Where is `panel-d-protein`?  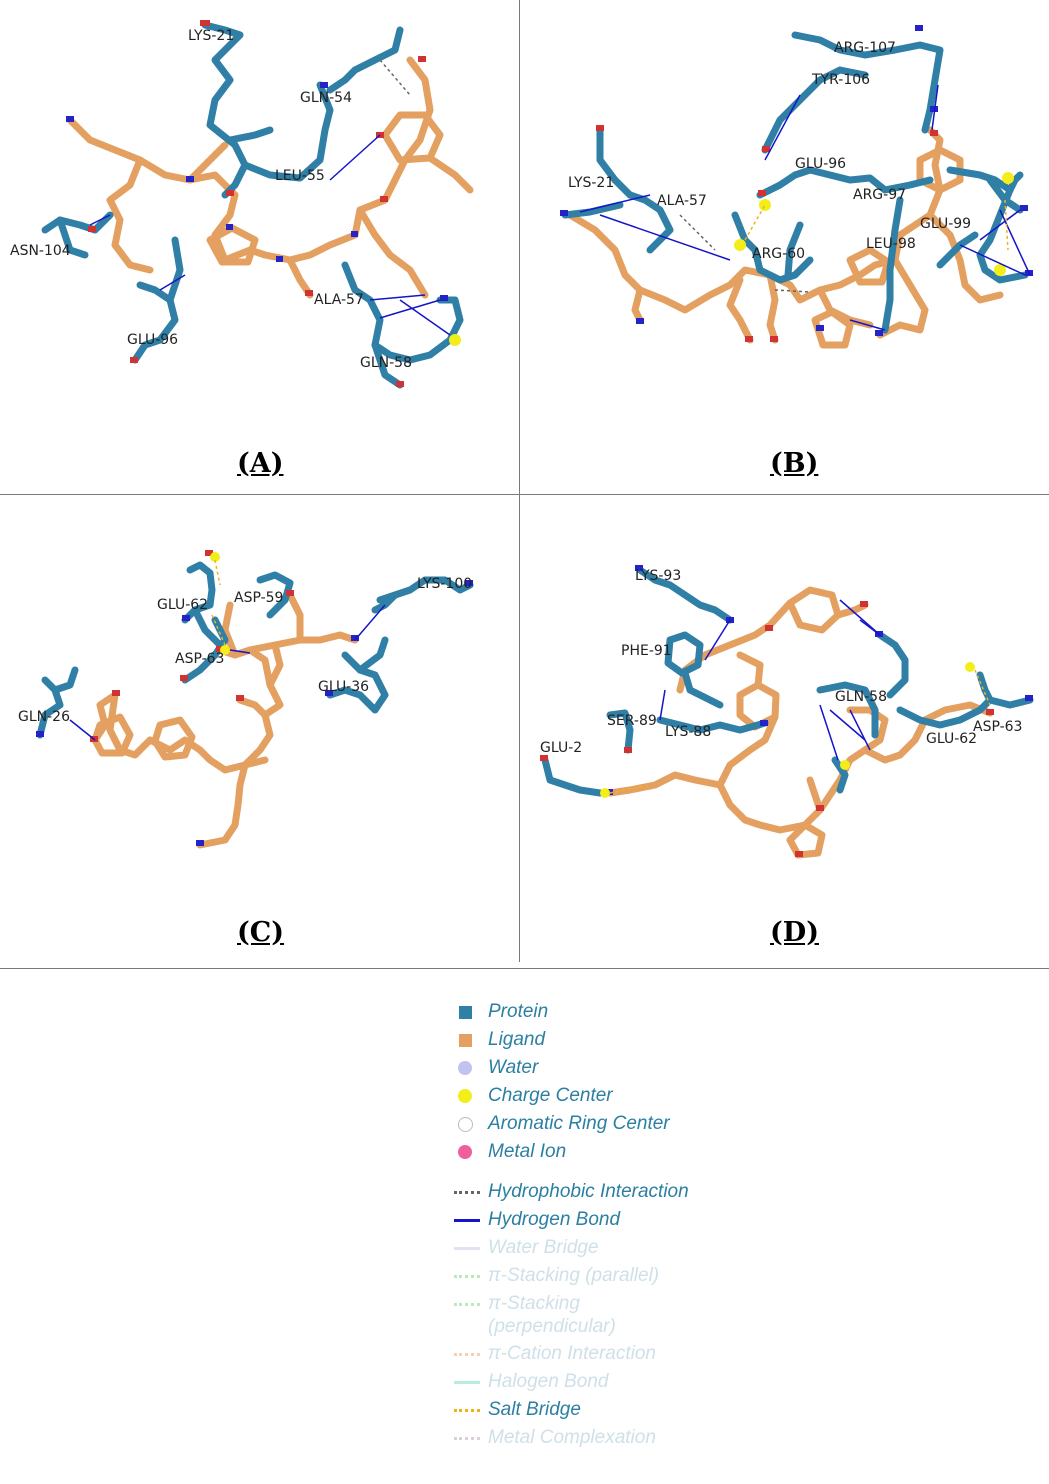
panel-d-protein is located at coordinates (787, 681).